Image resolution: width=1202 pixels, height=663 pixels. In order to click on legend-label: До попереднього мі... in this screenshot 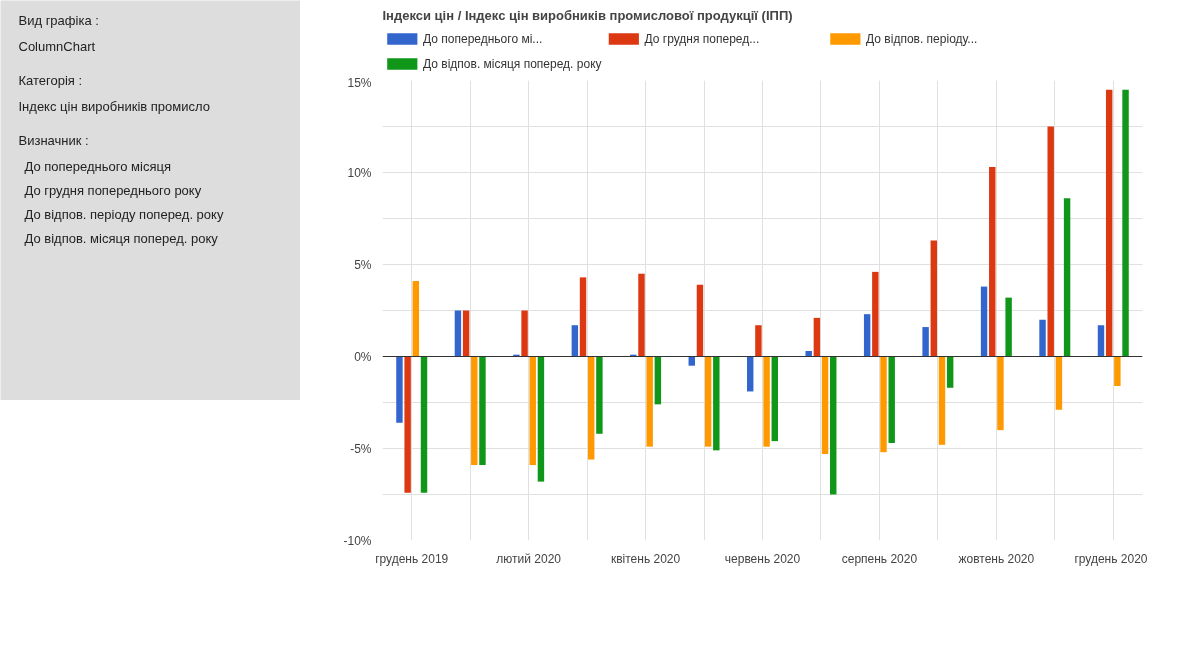, I will do `click(483, 39)`.